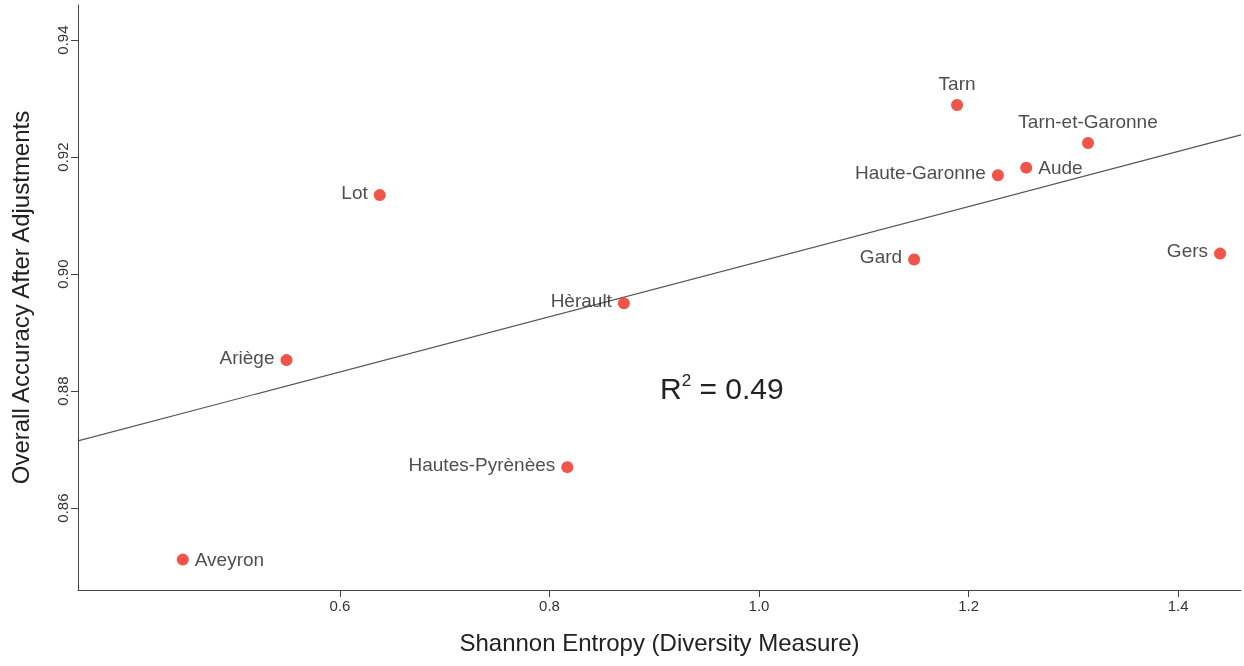 The width and height of the screenshot is (1244, 666). I want to click on y-tick-label: 0.90, so click(62, 274).